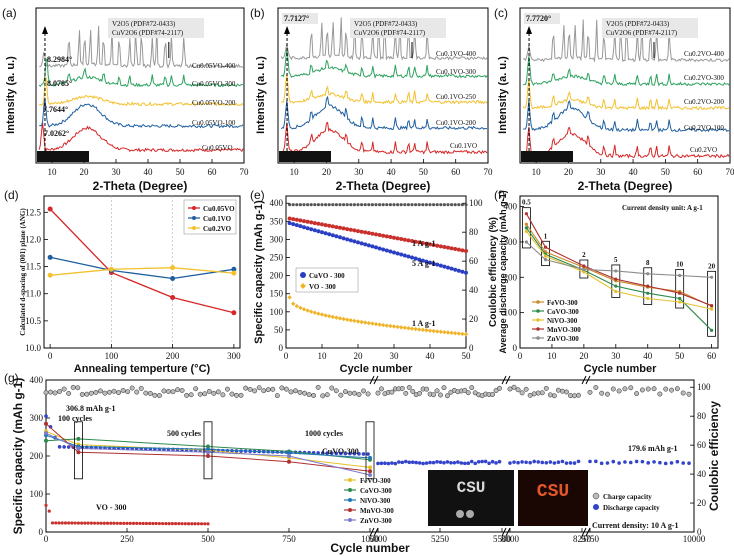  I want to click on xtick-label-f-2: 20, so click(584, 356).